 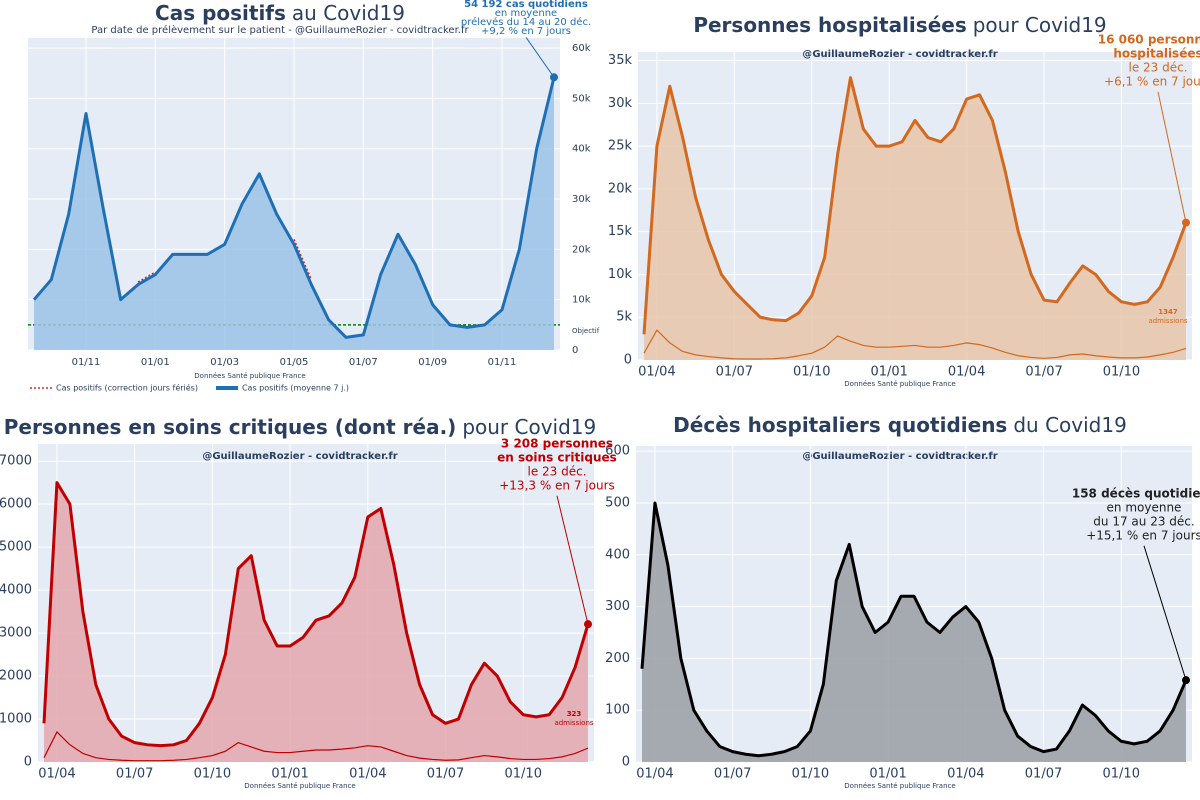 What do you see at coordinates (526, 22) in the screenshot?
I see `annotation: prélevés du 14 au 20 déc.` at bounding box center [526, 22].